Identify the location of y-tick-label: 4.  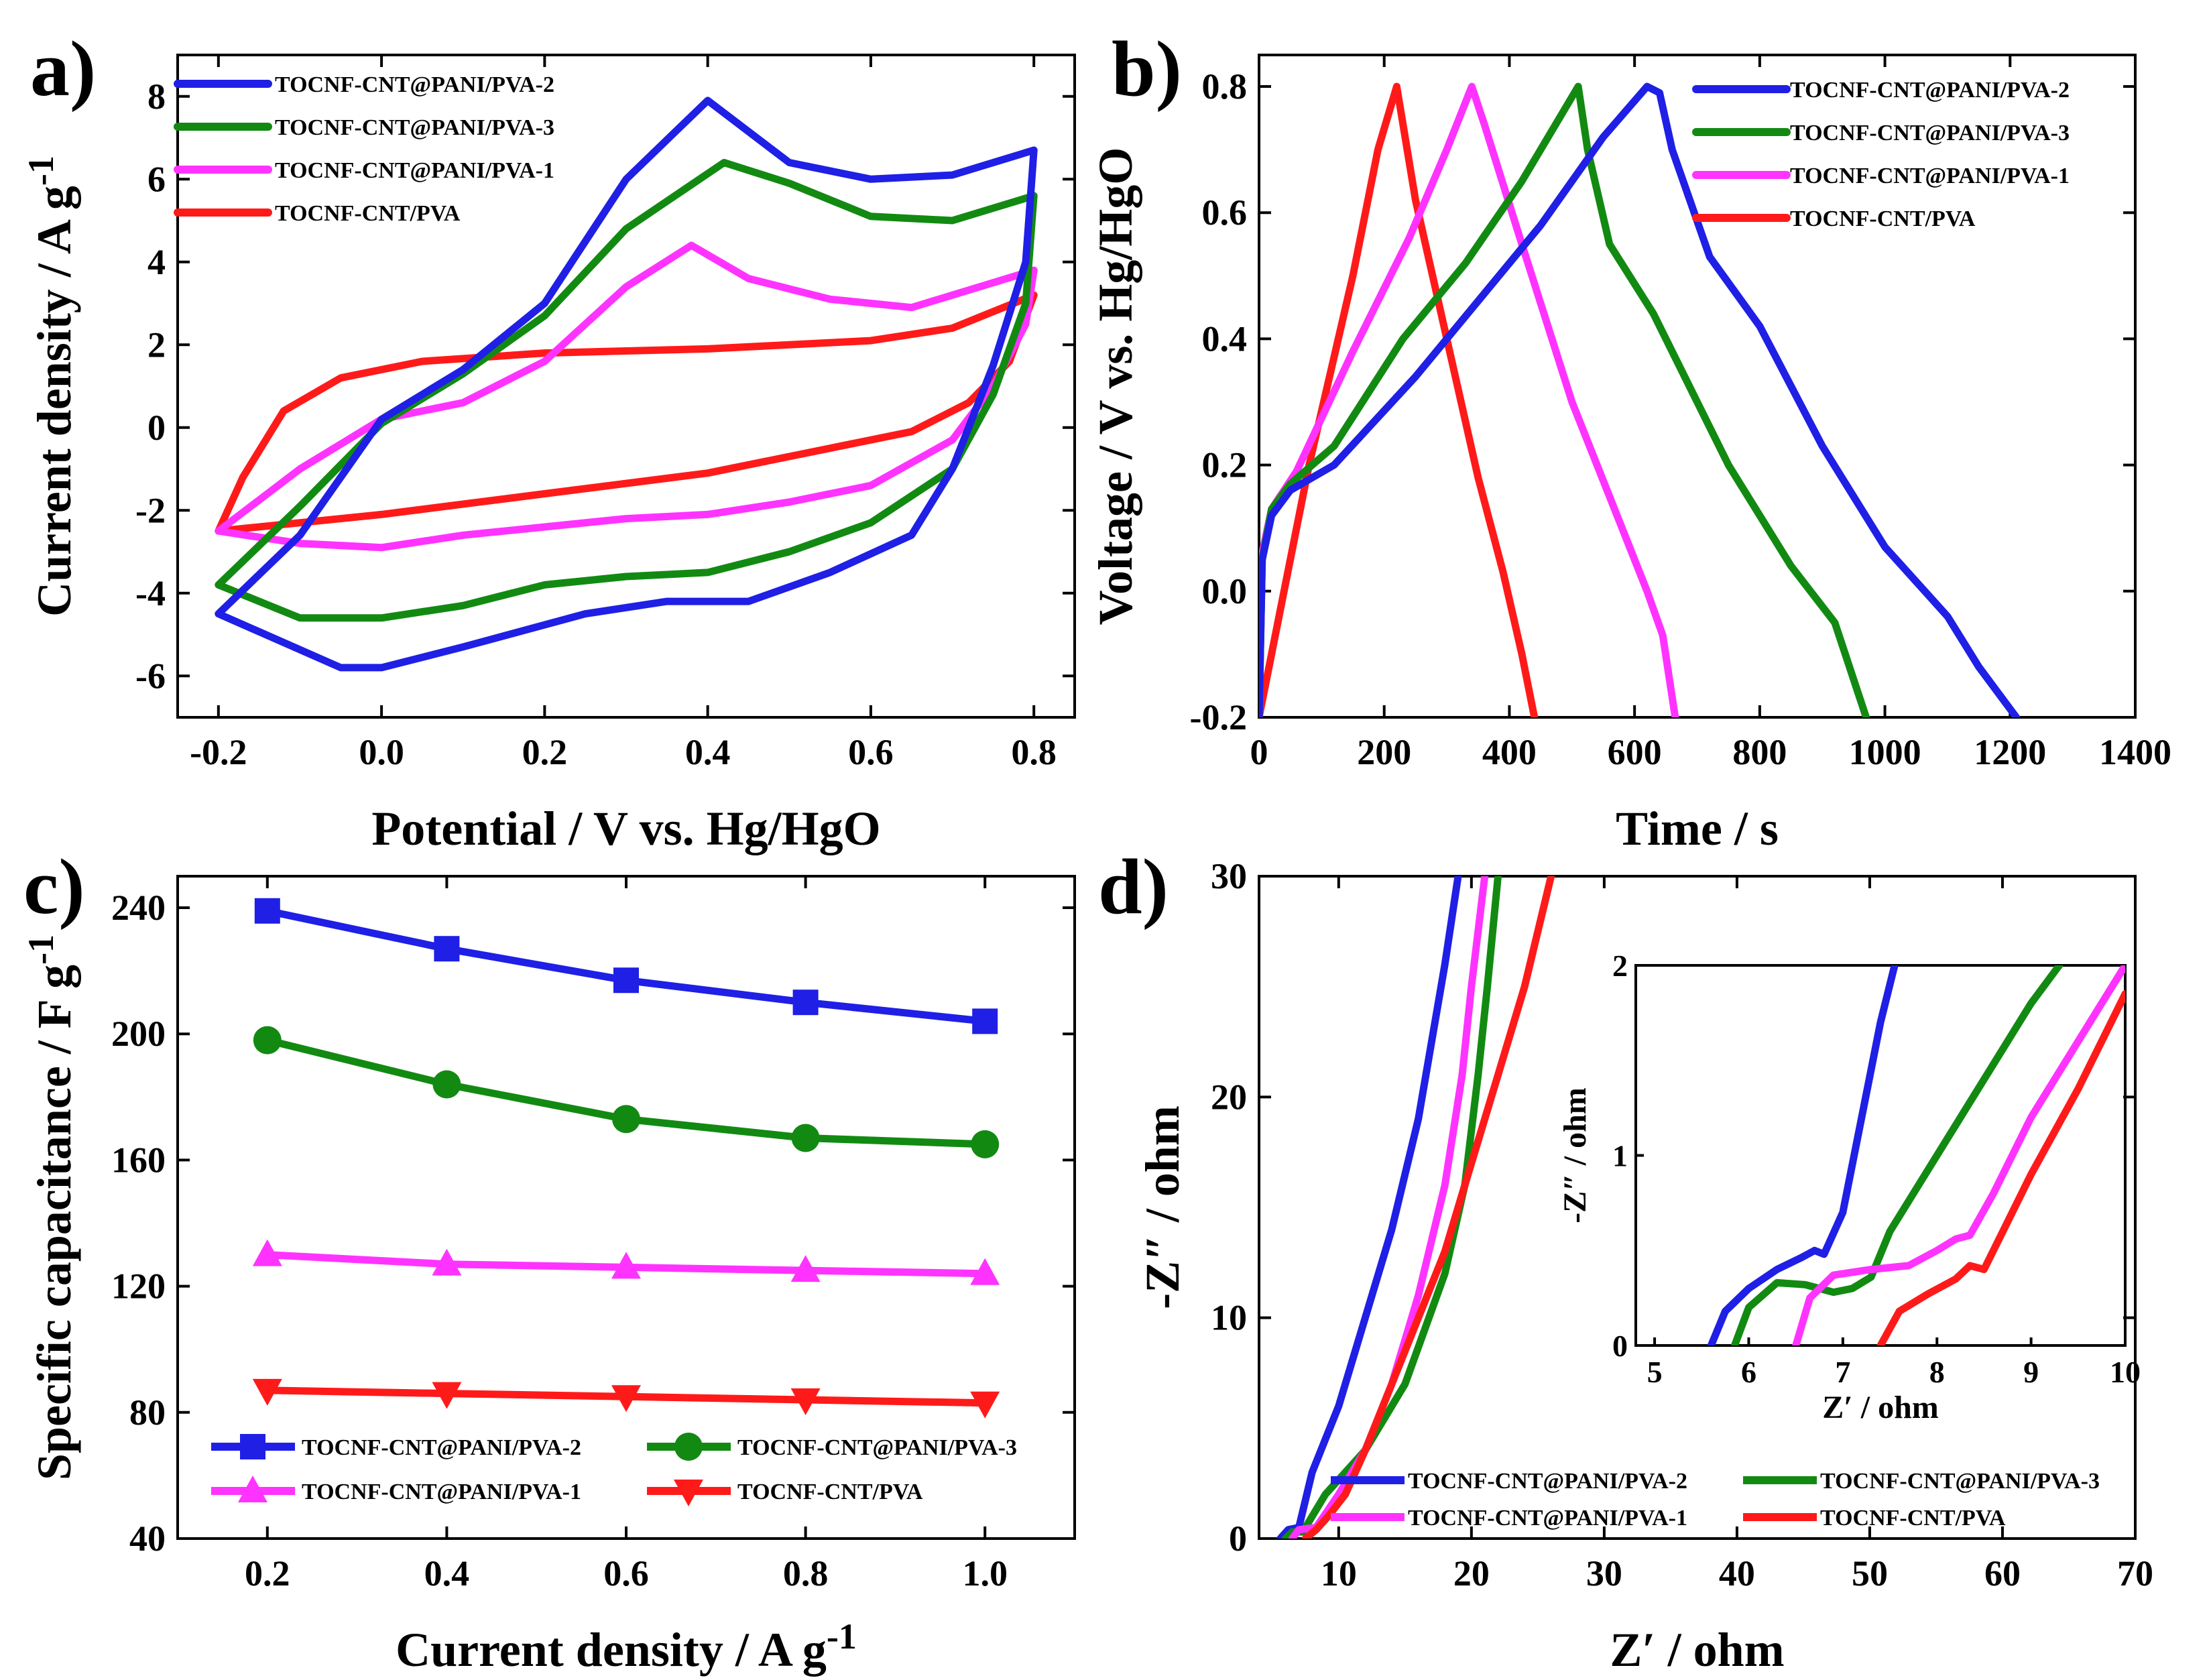
(156, 262).